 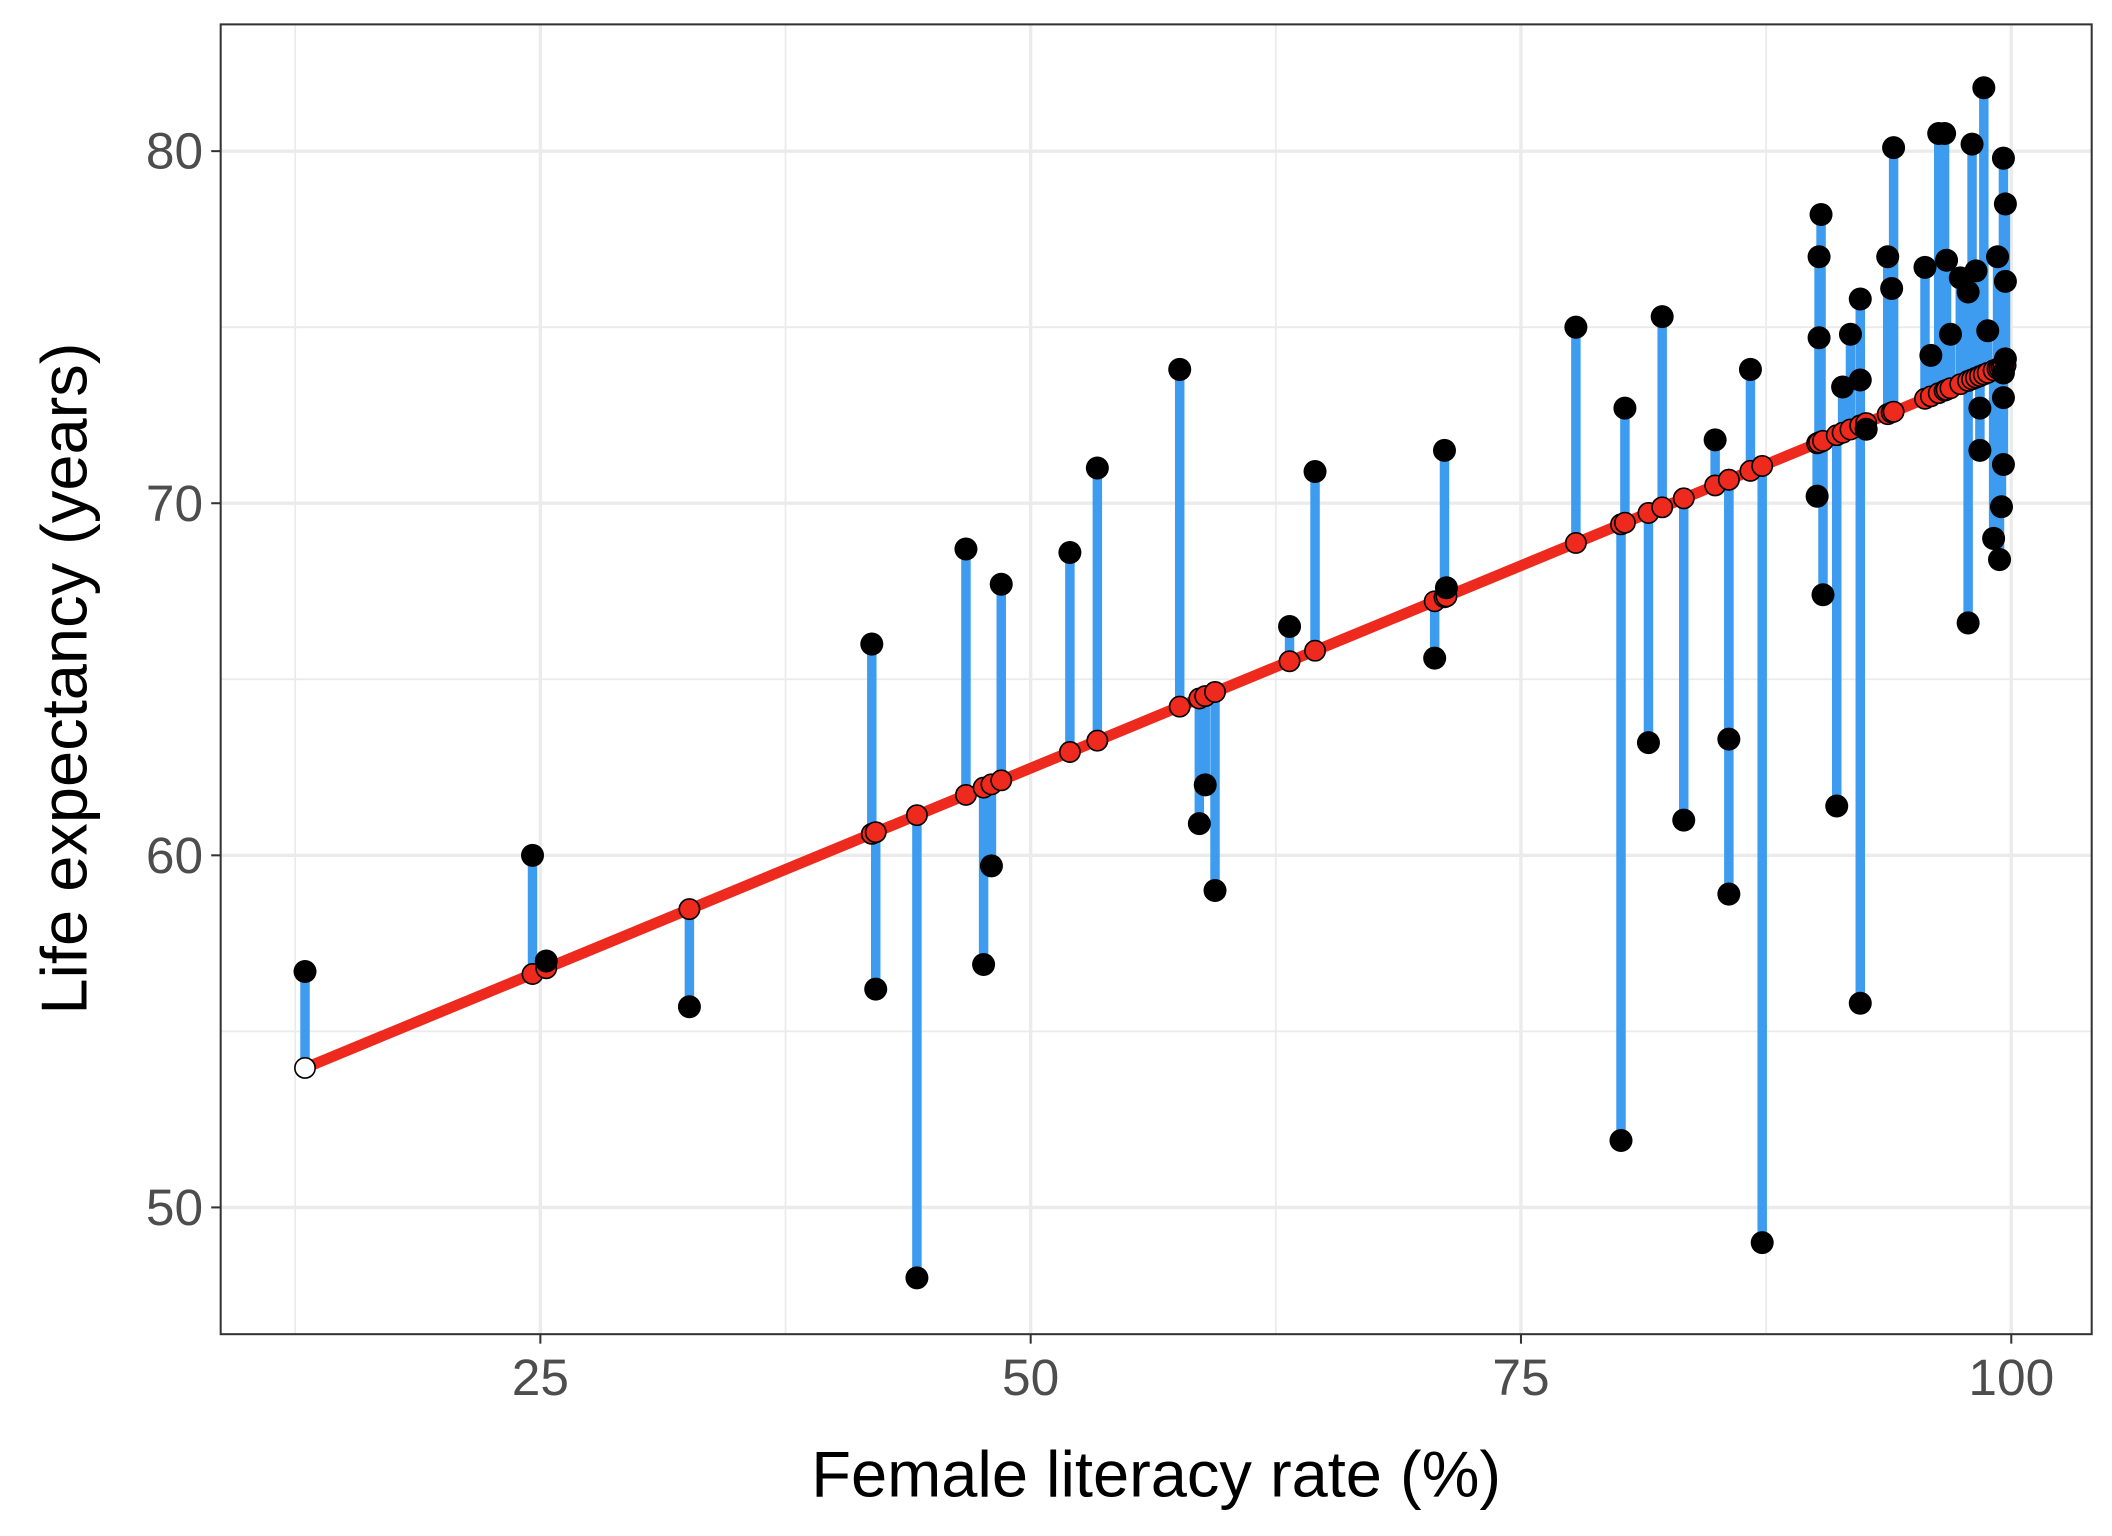 I want to click on y-tick-label: 50, so click(x=174, y=1207).